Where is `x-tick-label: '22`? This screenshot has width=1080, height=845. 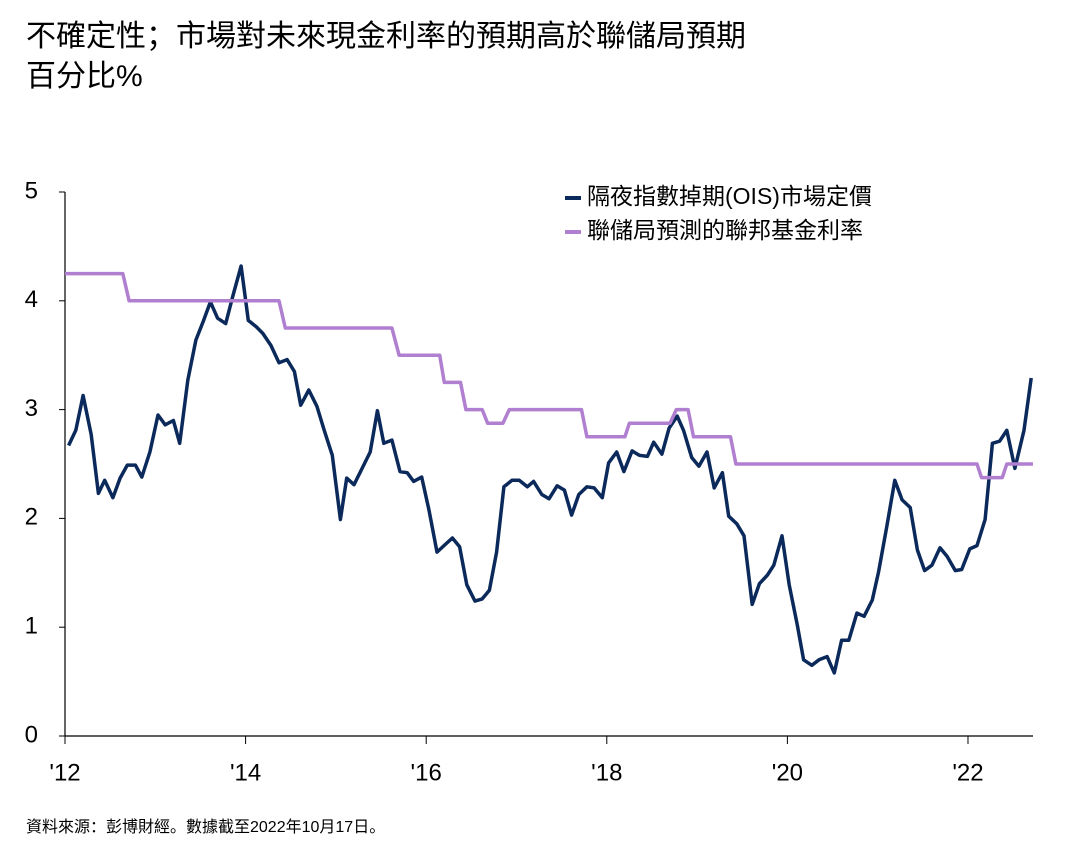
x-tick-label: '22 is located at coordinates (967, 772).